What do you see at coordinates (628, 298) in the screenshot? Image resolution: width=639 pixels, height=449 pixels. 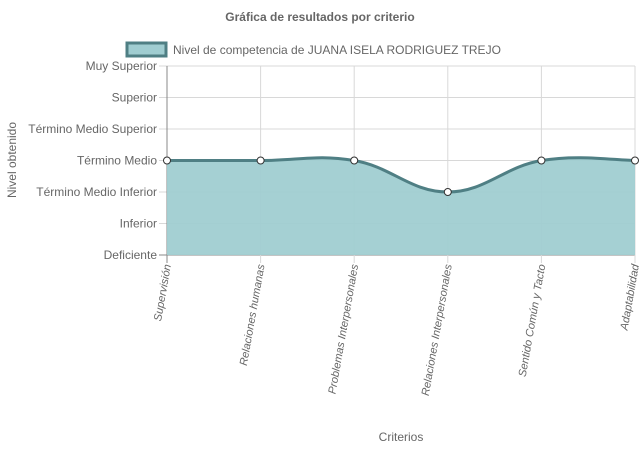 I see `x-tick-label: Adaptabilidad` at bounding box center [628, 298].